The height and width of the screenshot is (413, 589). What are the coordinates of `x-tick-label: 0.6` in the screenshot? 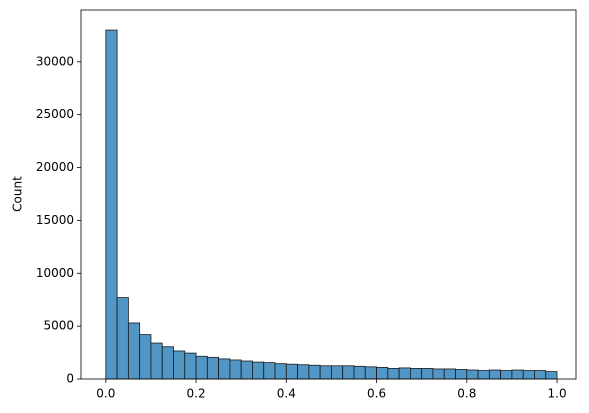 It's located at (376, 394).